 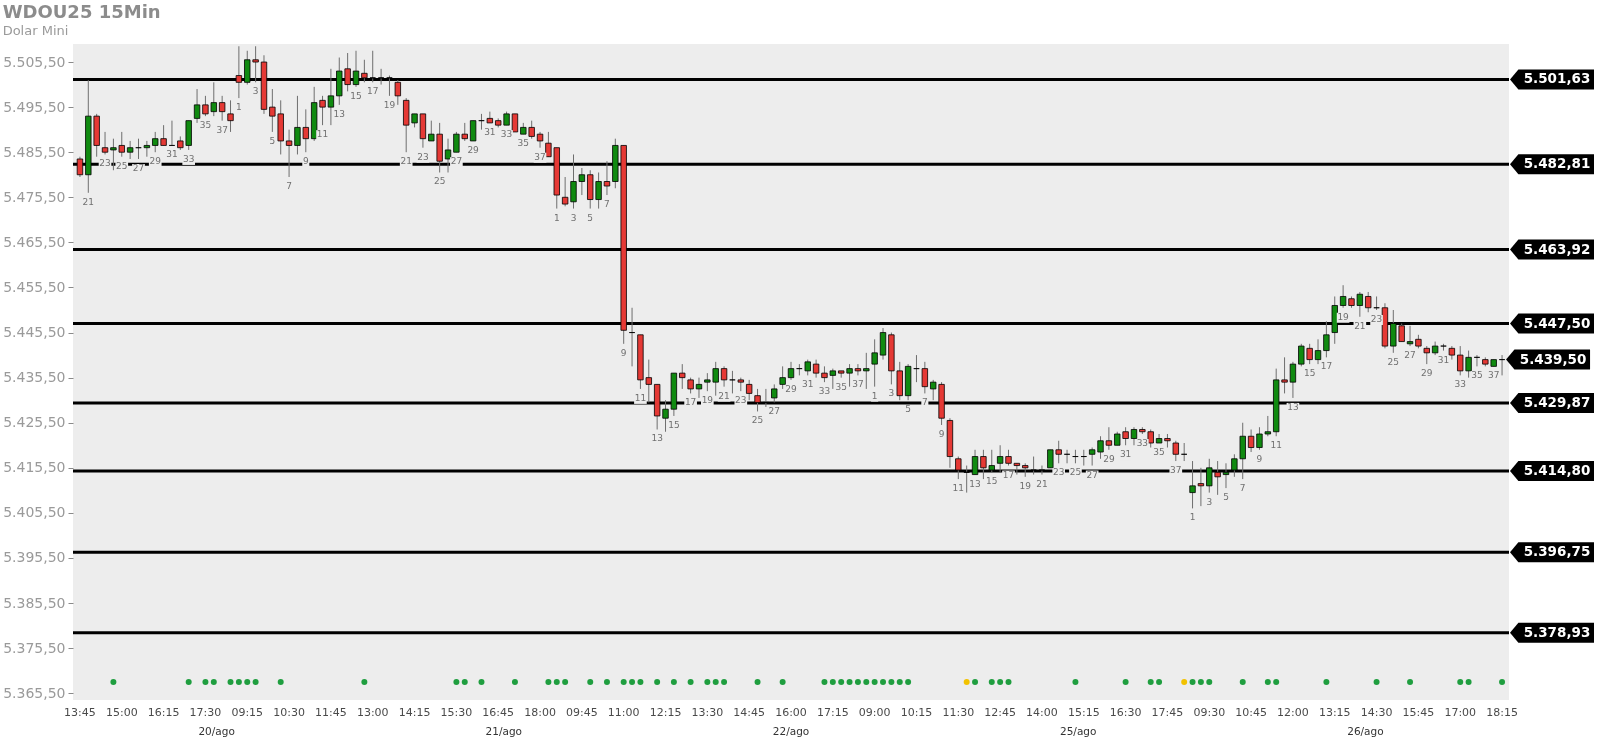 What do you see at coordinates (1557, 163) in the screenshot?
I see `ref-line-label: 5.482,81` at bounding box center [1557, 163].